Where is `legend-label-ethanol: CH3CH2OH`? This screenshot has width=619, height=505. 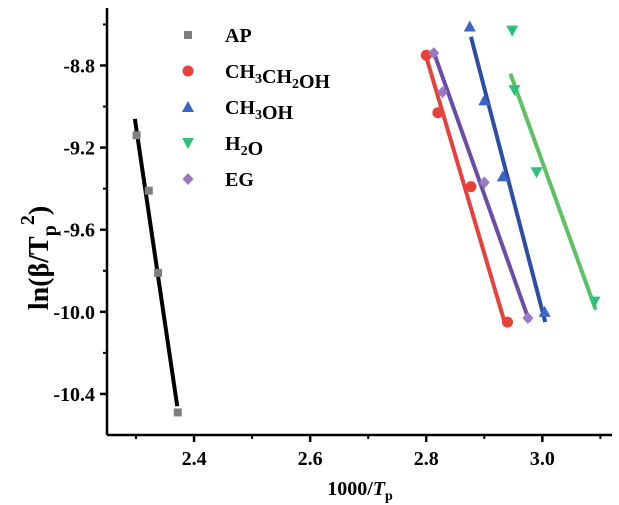 legend-label-ethanol: CH3CH2OH is located at coordinates (278, 77).